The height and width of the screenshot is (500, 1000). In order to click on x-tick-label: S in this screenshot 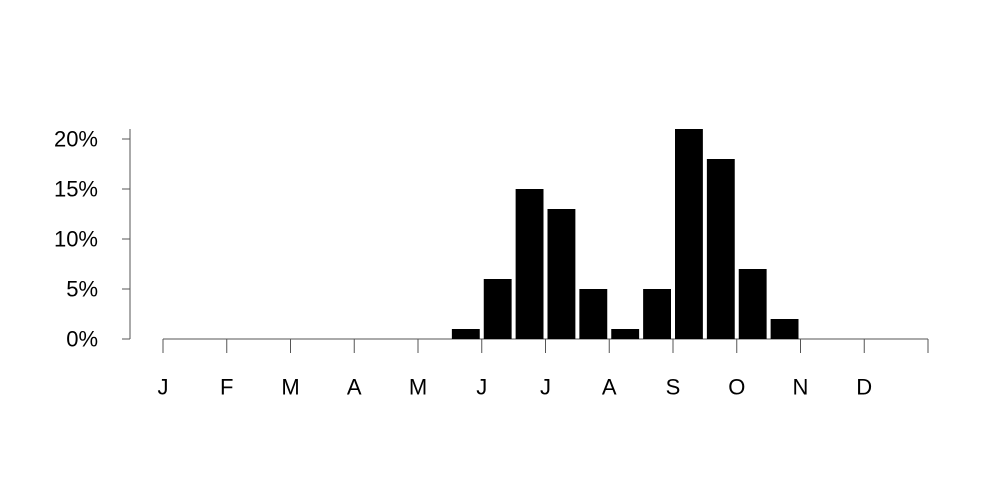, I will do `click(673, 387)`.